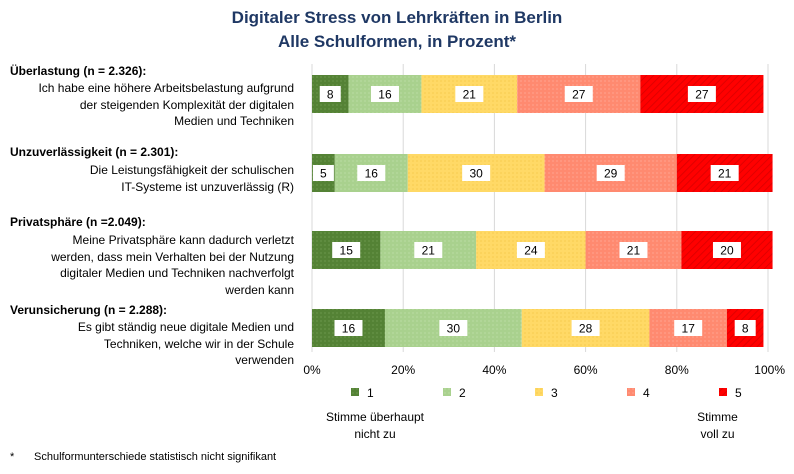 This screenshot has width=794, height=474. Describe the element at coordinates (191, 170) in the screenshot. I see `description-line: Die Leistungsfähigkeit der schulischen` at that location.